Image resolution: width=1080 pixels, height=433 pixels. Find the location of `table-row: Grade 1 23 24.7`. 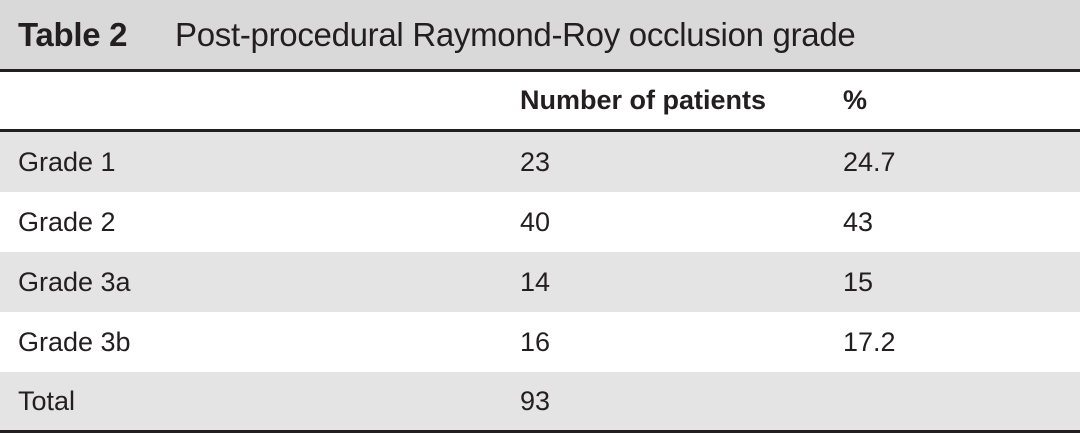

table-row: Grade 1 23 24.7 is located at coordinates (540, 162).